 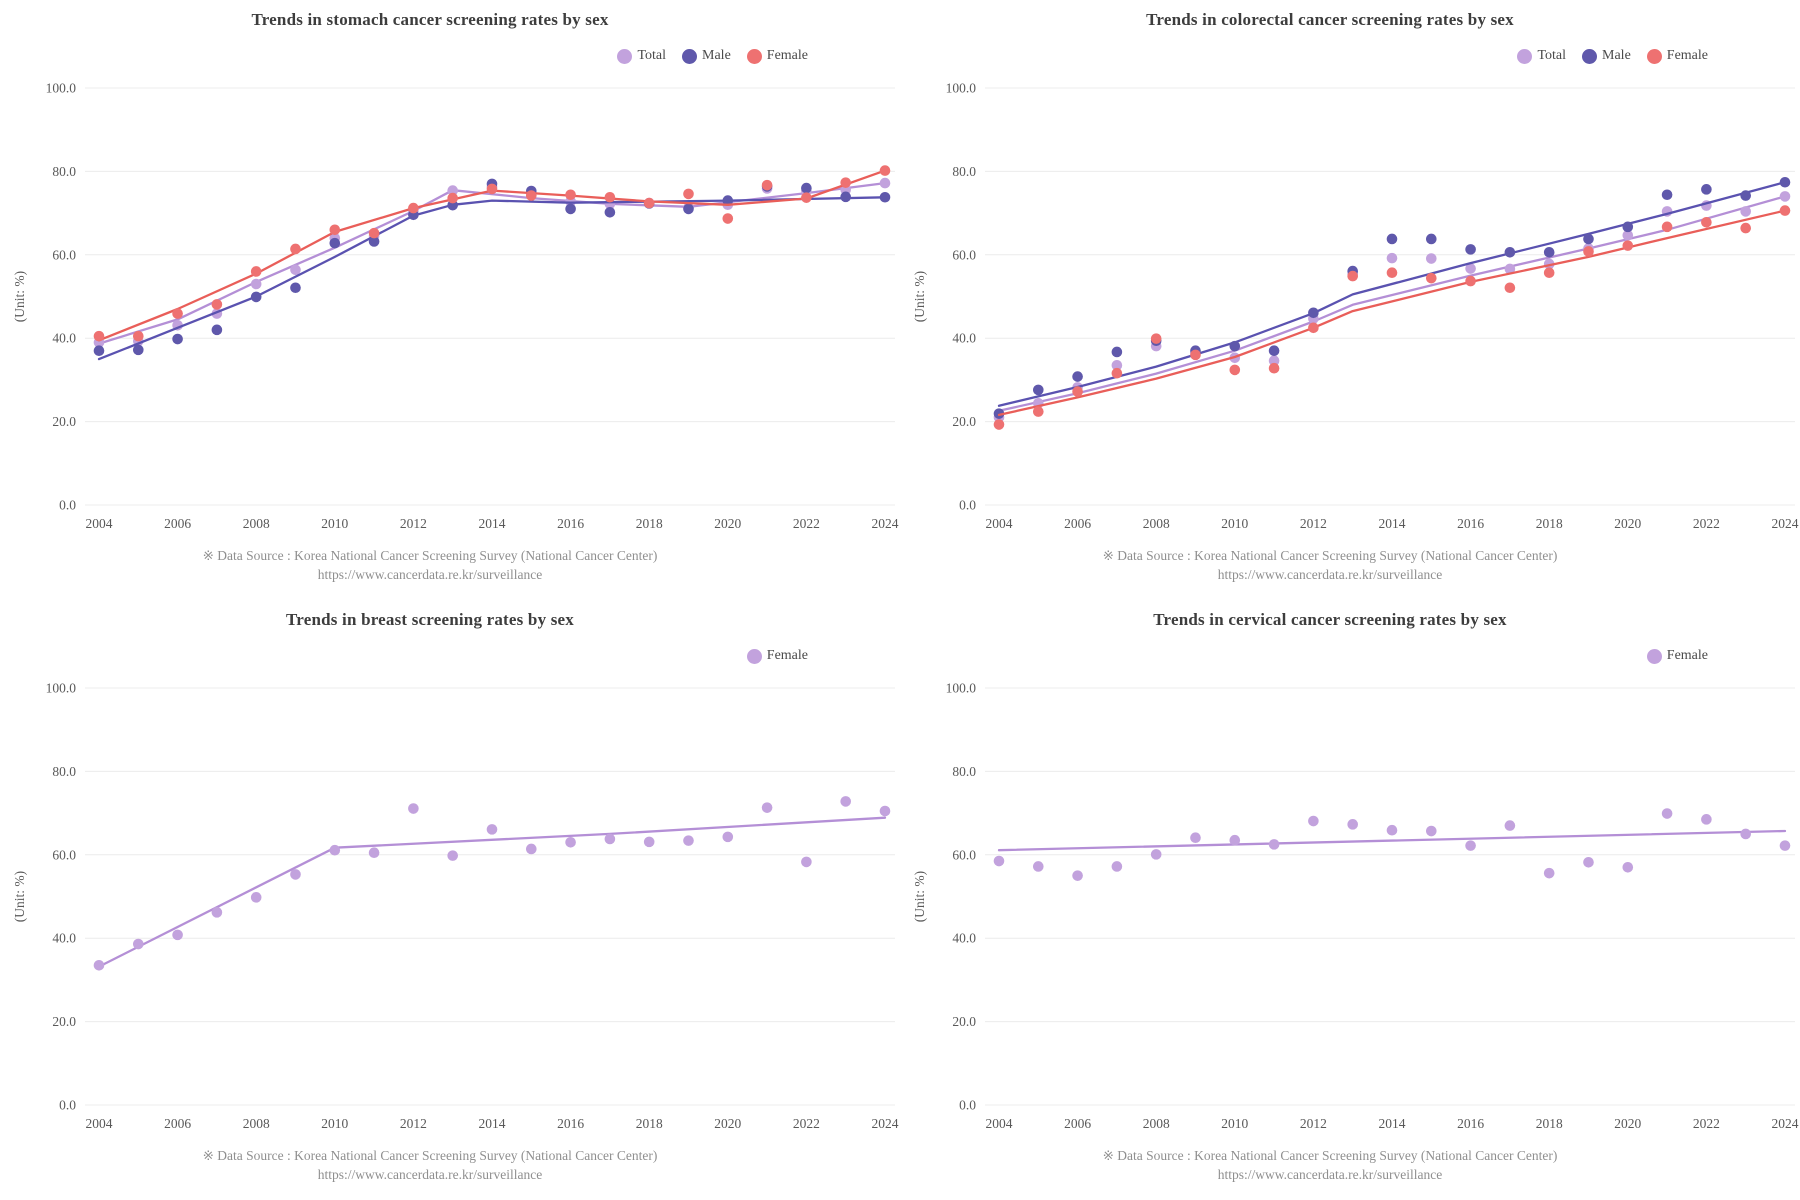 What do you see at coordinates (61, 88) in the screenshot?
I see `y-tick-label: 100.0` at bounding box center [61, 88].